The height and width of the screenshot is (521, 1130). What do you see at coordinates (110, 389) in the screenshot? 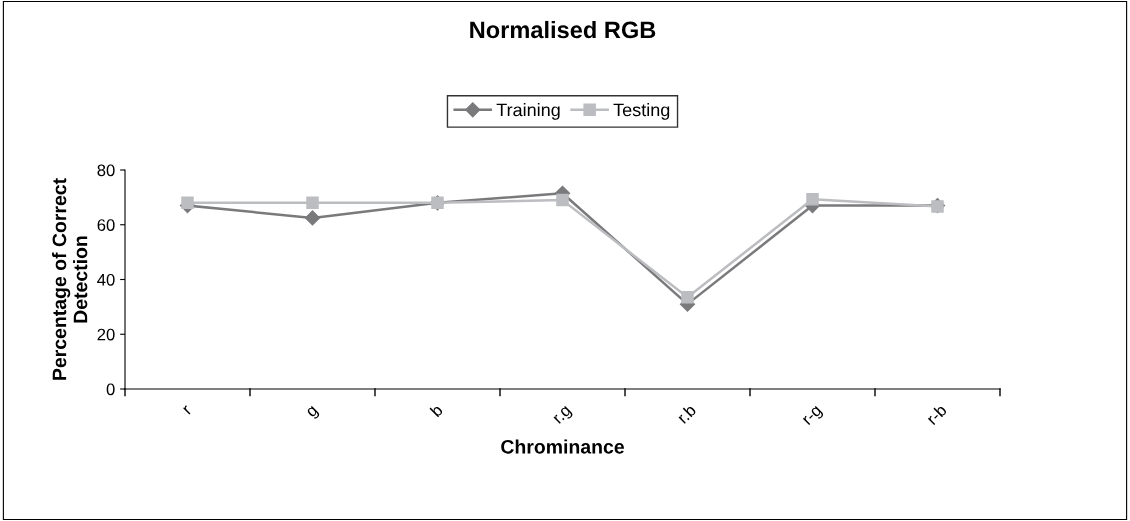
I see `y-tick-label: 0` at bounding box center [110, 389].